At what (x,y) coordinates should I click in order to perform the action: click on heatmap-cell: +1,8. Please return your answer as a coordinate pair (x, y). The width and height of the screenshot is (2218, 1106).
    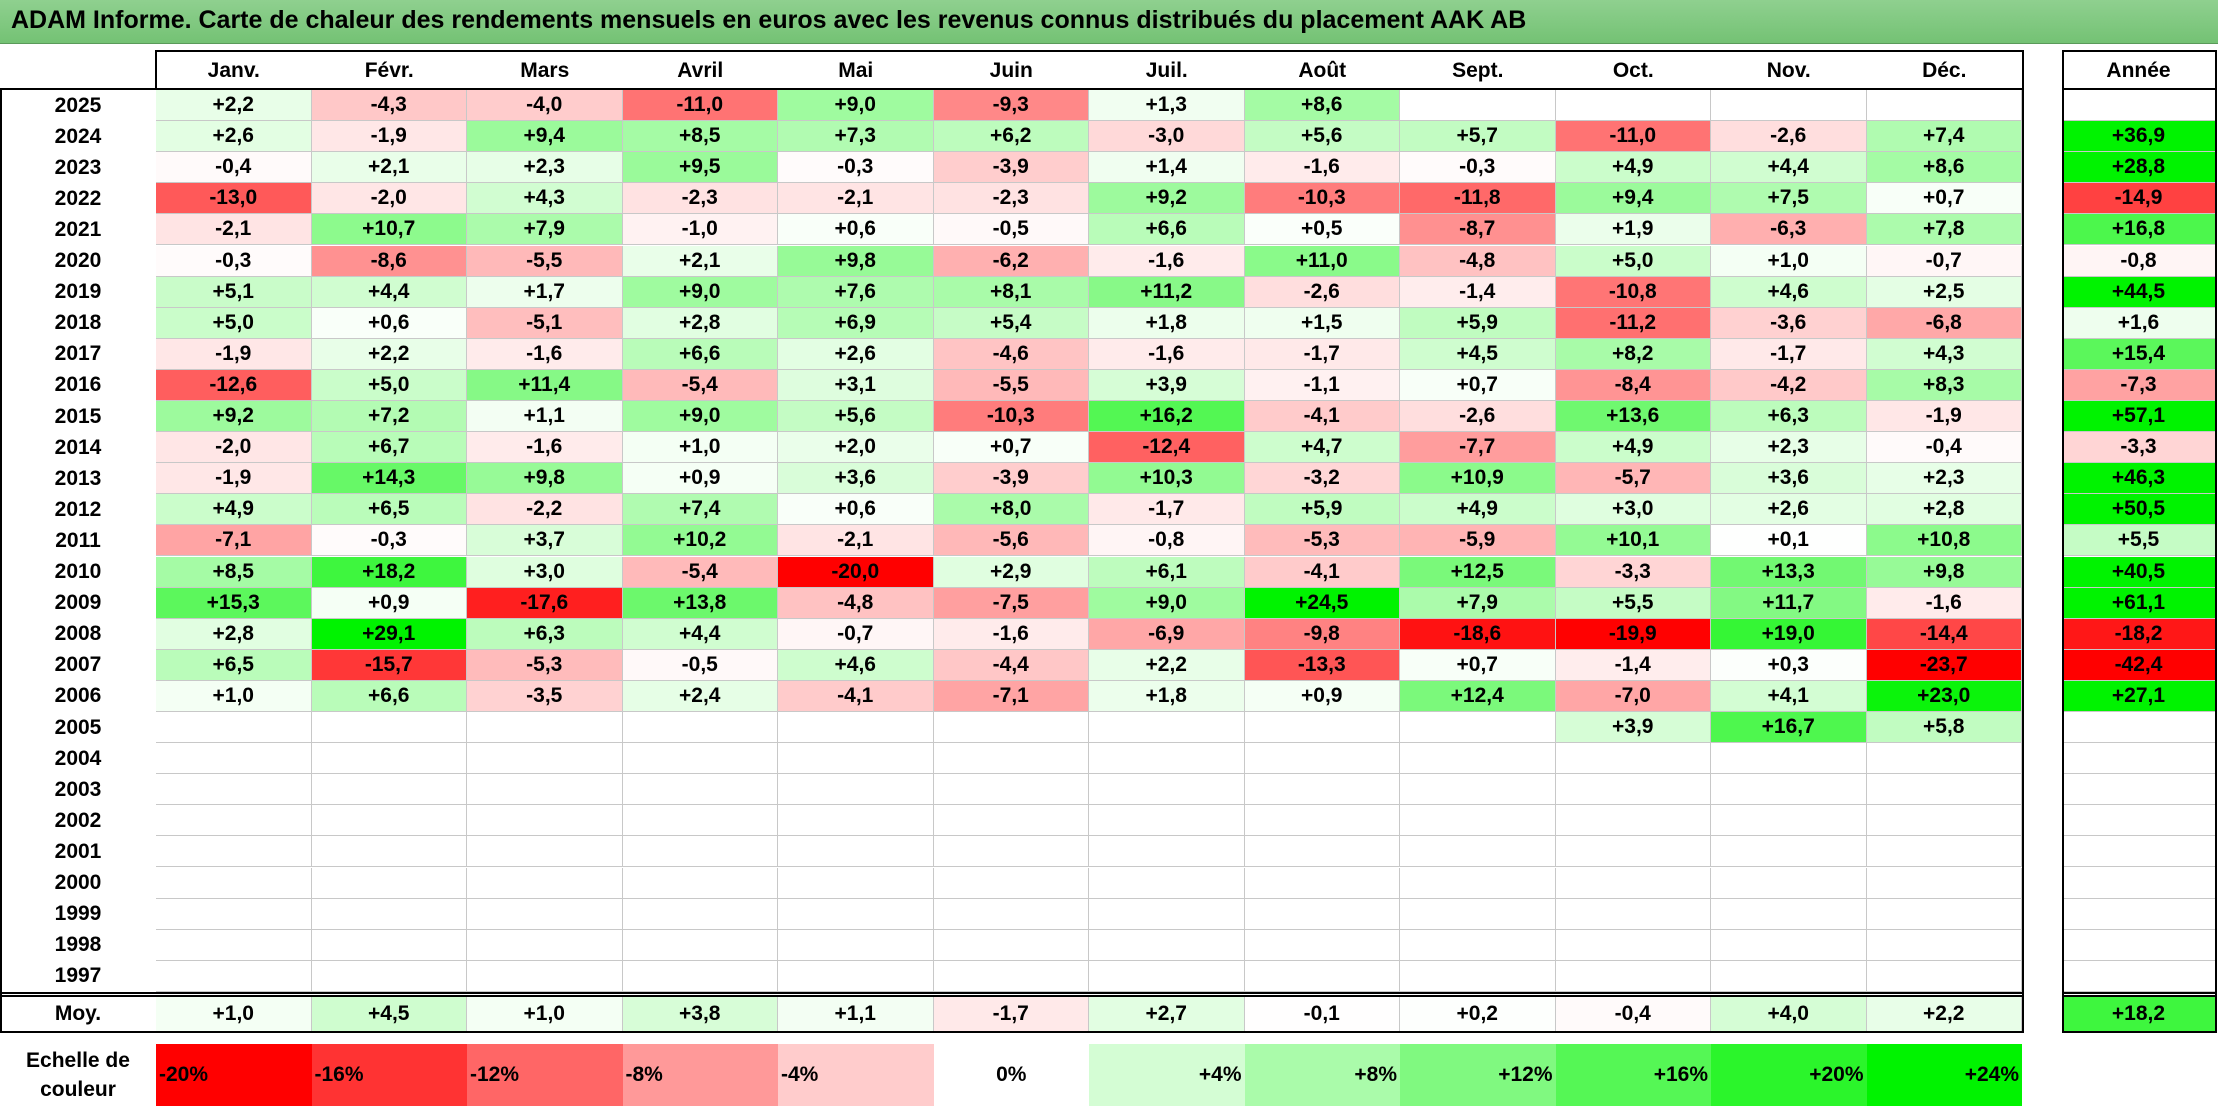
    Looking at the image, I should click on (1167, 323).